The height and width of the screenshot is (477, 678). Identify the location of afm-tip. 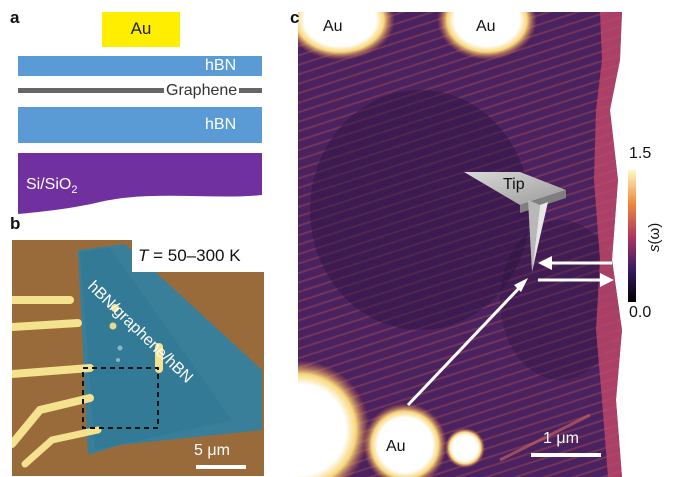
(515, 222).